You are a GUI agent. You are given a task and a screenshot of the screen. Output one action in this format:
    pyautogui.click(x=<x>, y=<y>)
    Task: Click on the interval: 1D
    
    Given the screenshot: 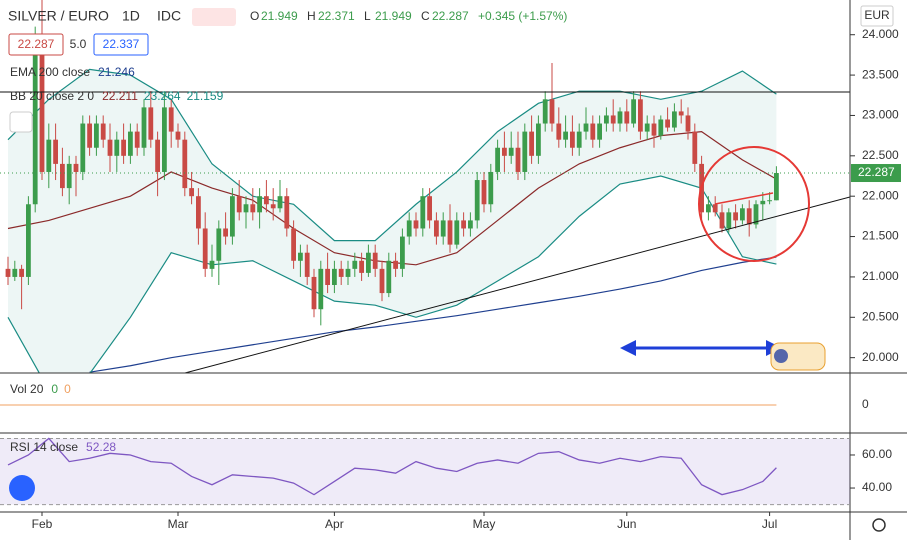 What is the action you would take?
    pyautogui.click(x=131, y=16)
    